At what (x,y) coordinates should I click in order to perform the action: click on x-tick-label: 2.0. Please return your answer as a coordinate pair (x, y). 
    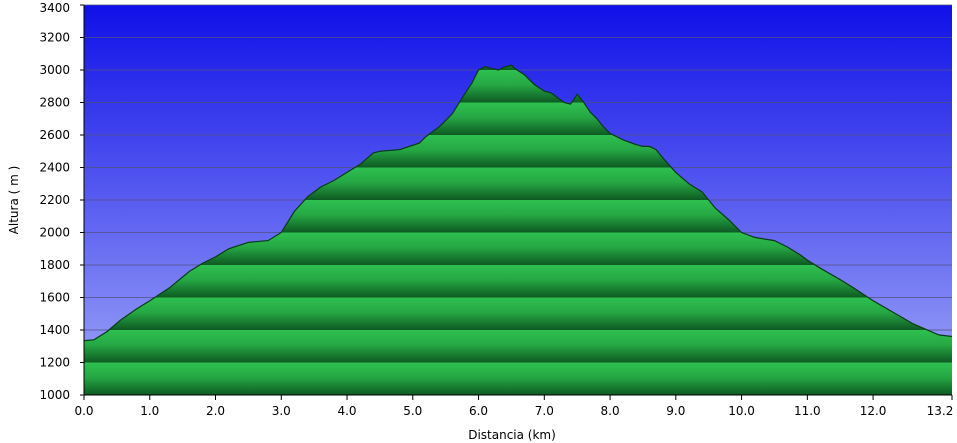
    Looking at the image, I should click on (215, 411).